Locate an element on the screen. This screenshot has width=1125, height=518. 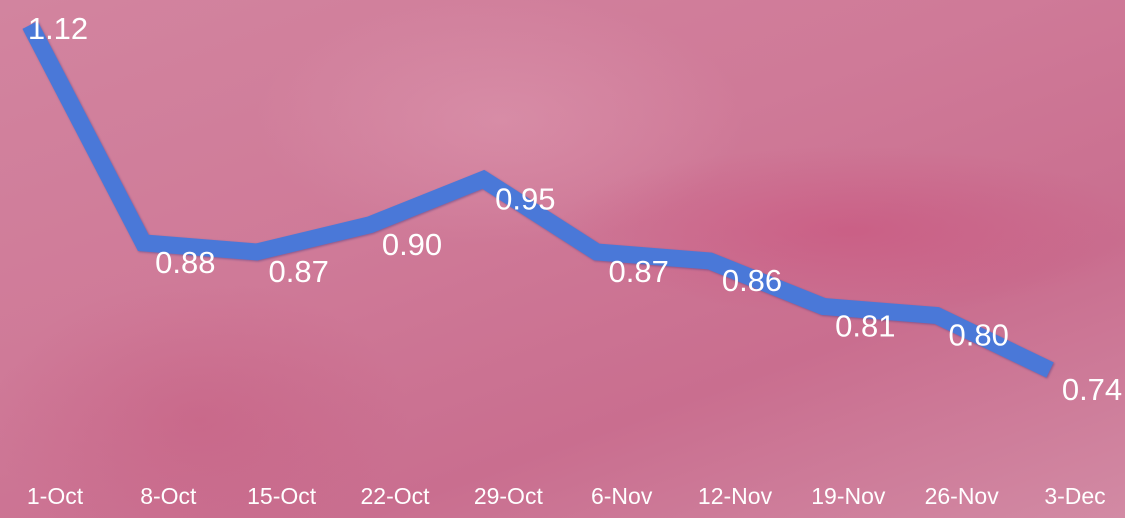
value-label: 0.74 is located at coordinates (1092, 389).